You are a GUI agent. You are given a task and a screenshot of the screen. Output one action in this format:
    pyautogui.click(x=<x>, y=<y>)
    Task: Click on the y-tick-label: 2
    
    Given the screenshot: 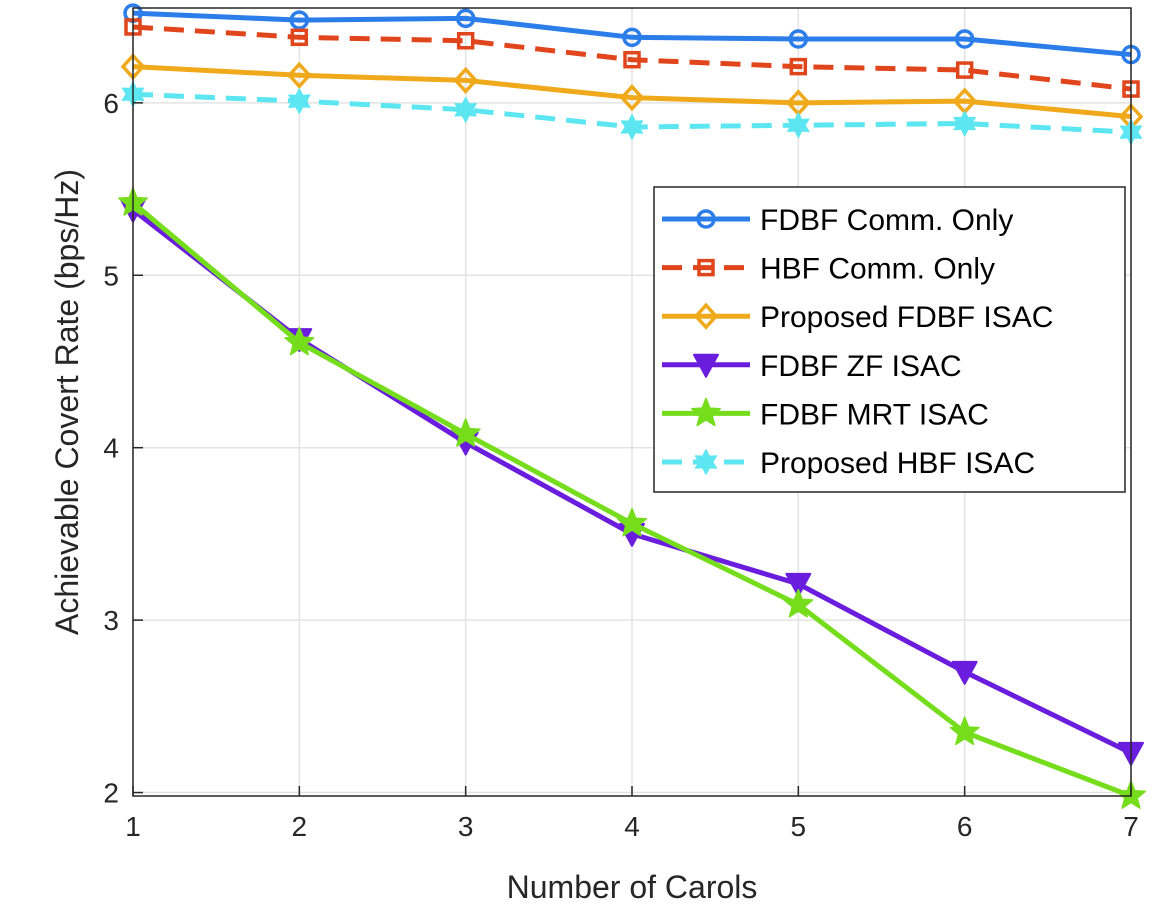 What is the action you would take?
    pyautogui.click(x=111, y=793)
    